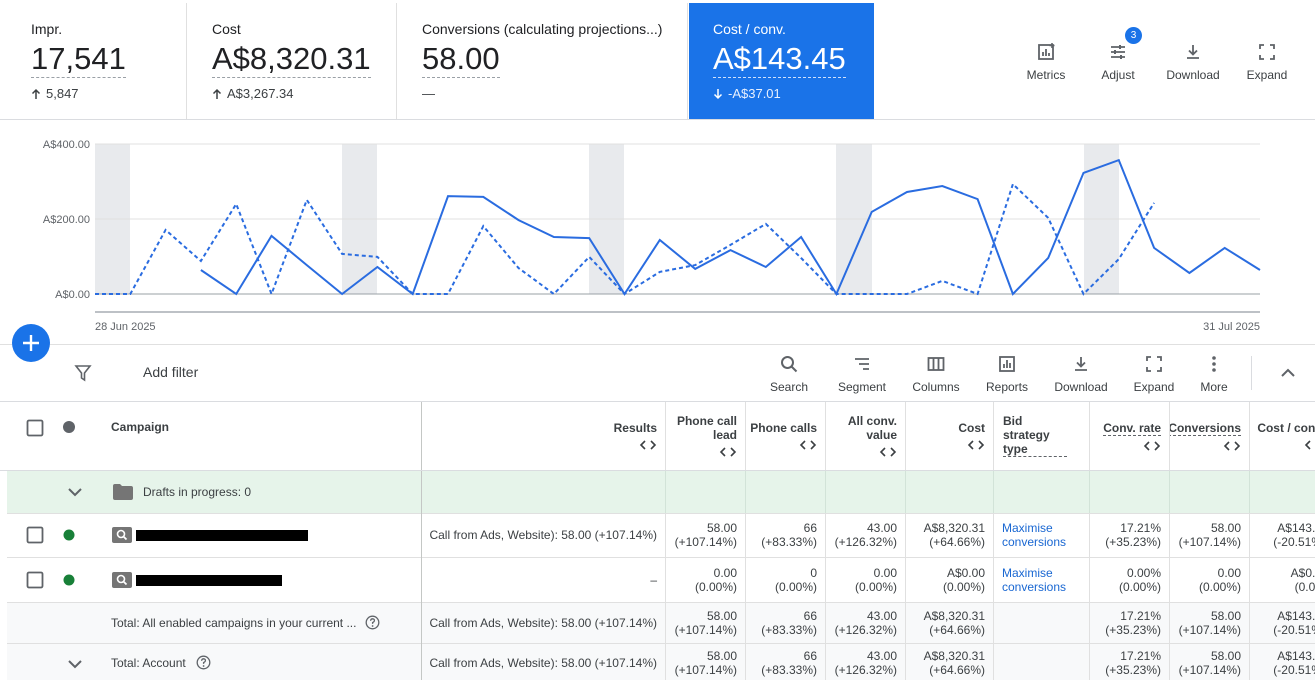 This screenshot has width=1315, height=680. Describe the element at coordinates (1288, 373) in the screenshot. I see `collapse-icon` at that location.